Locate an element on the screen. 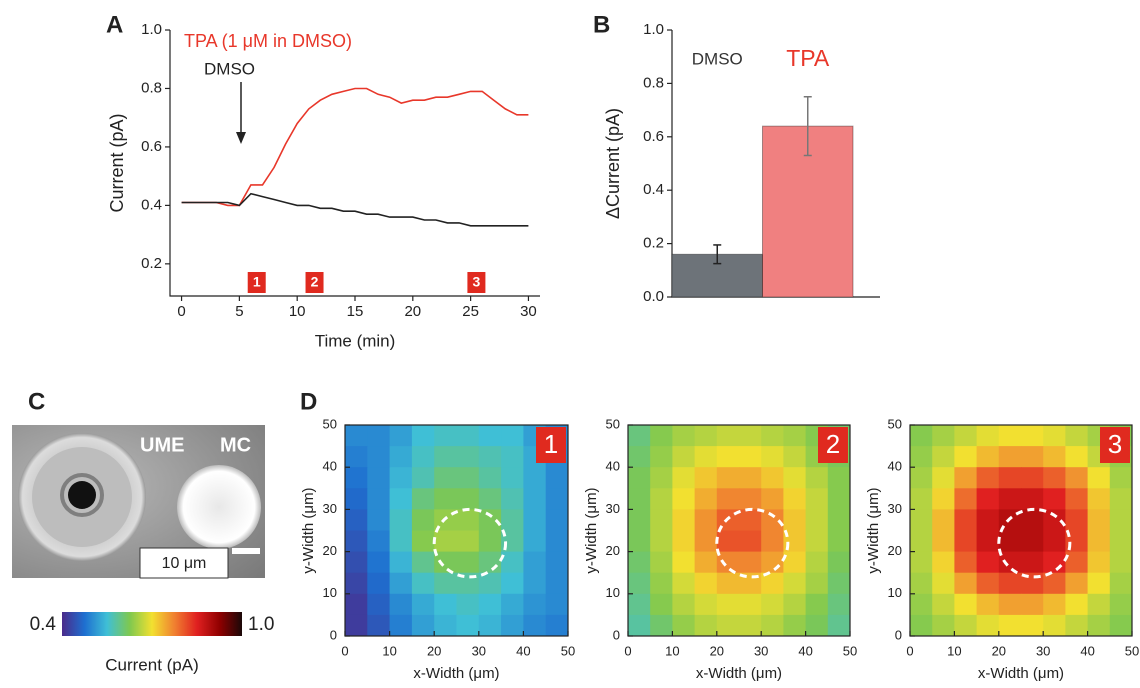 The width and height of the screenshot is (1140, 688). panel-badge is located at coordinates (551, 445).